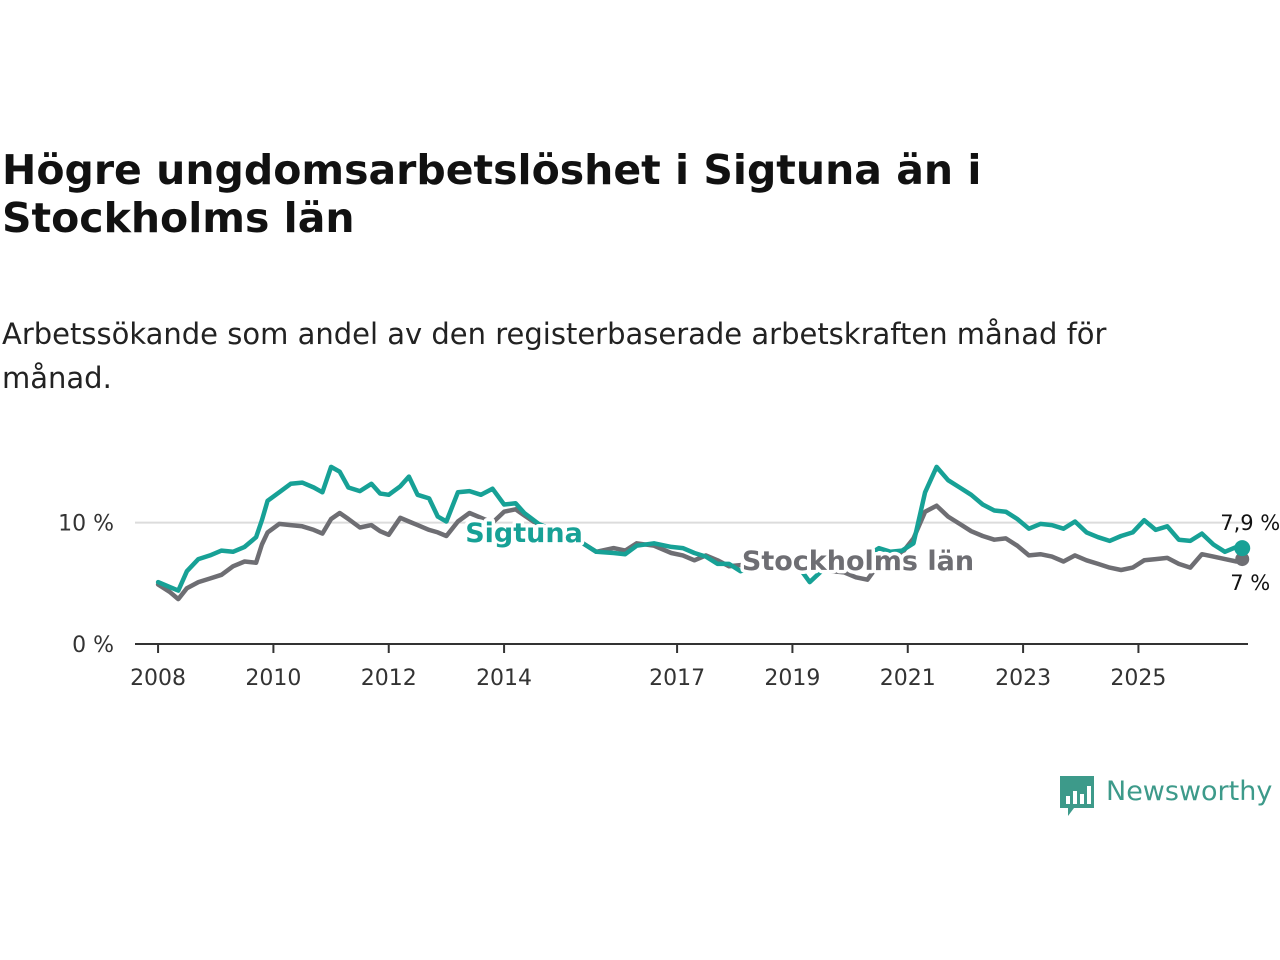 This screenshot has height=960, width=1280. What do you see at coordinates (93, 645) in the screenshot?
I see `y-tick-label: 0 %` at bounding box center [93, 645].